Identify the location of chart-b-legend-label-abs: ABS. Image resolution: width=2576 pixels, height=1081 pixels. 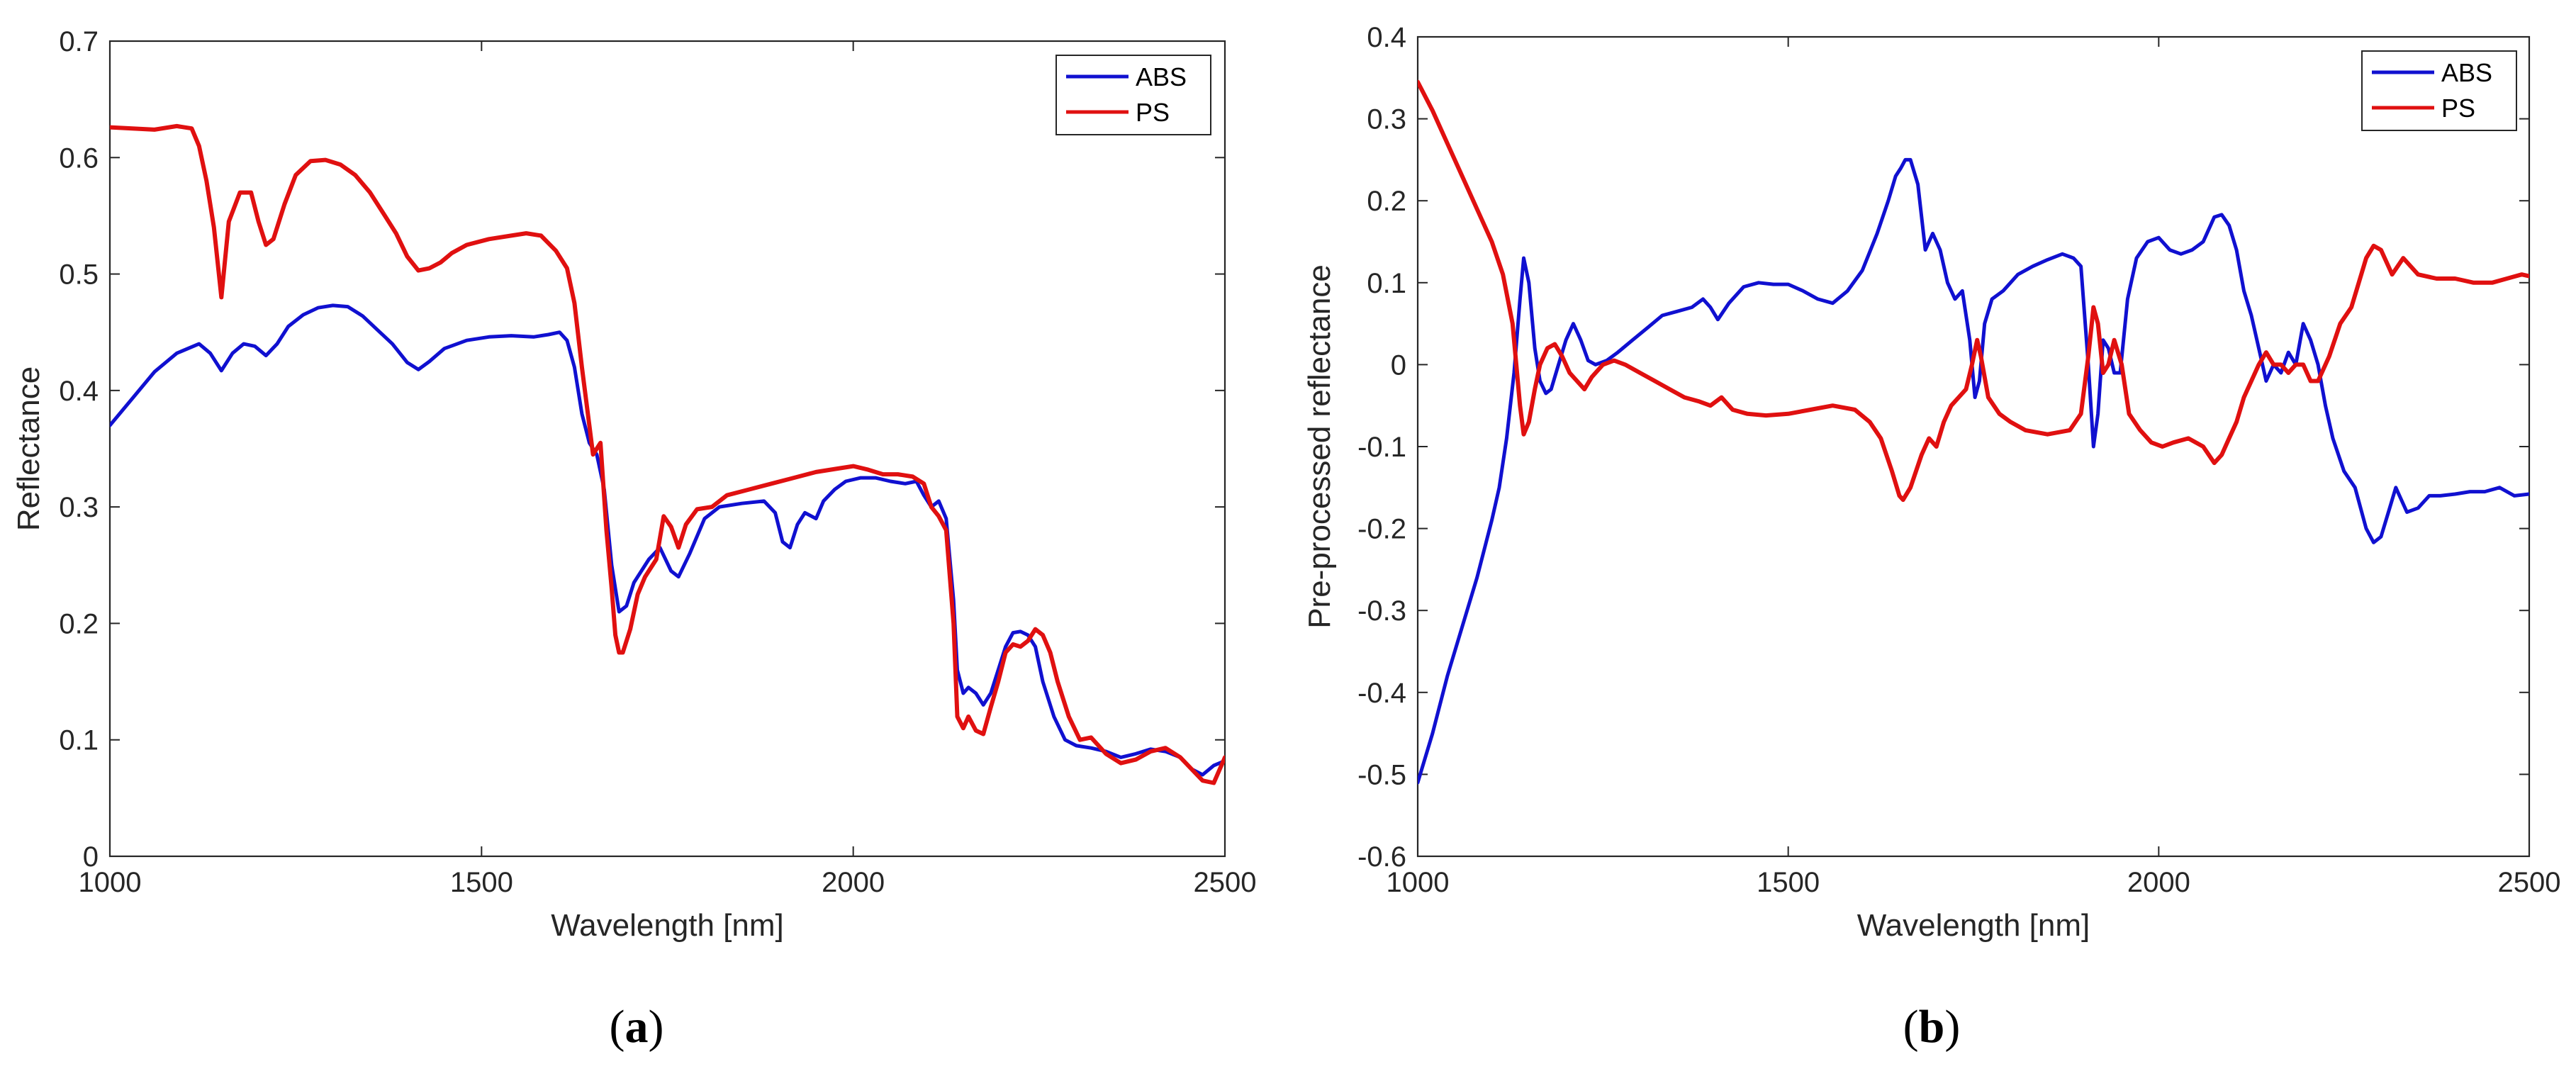
(2466, 73).